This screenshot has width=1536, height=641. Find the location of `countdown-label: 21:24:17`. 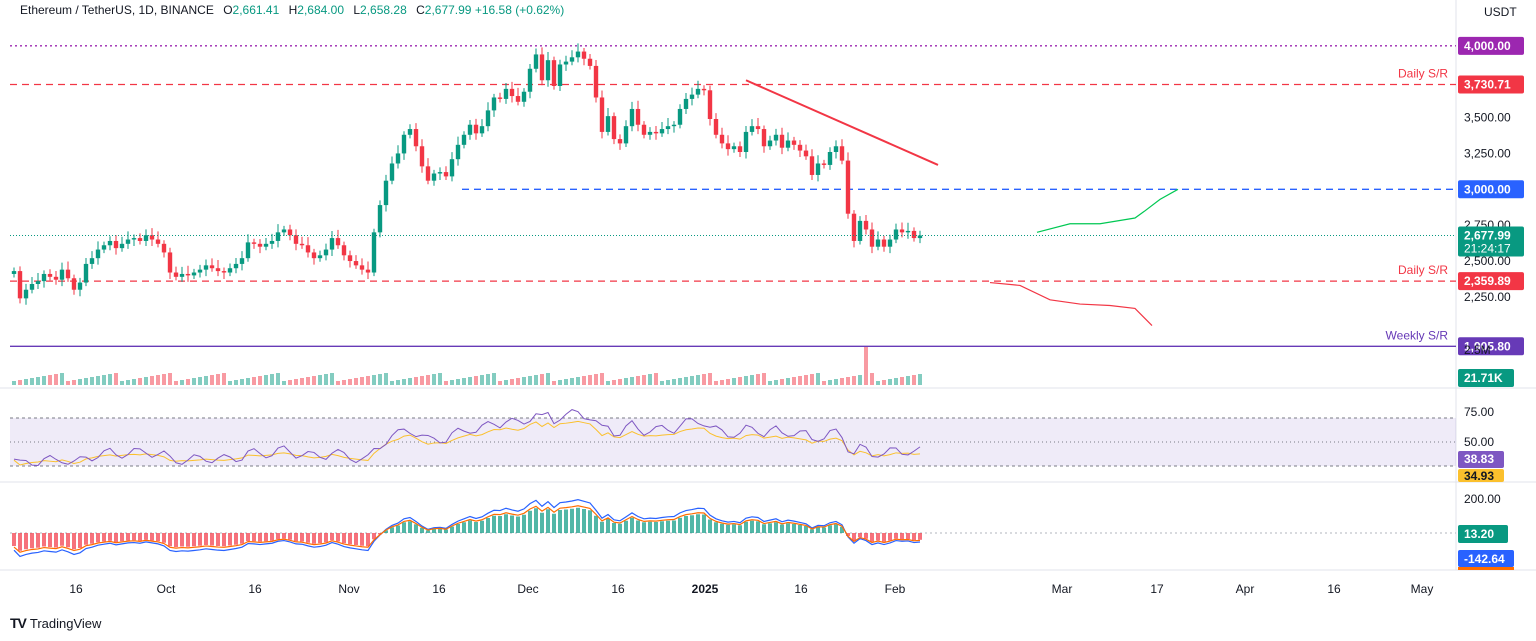

countdown-label: 21:24:17 is located at coordinates (1487, 249).